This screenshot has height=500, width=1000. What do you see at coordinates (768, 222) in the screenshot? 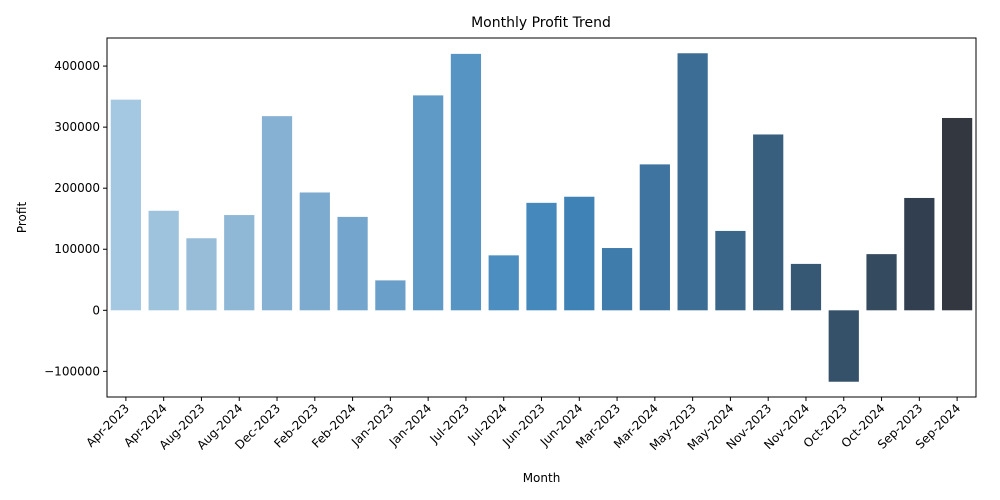
I see `bar-nov-2023` at bounding box center [768, 222].